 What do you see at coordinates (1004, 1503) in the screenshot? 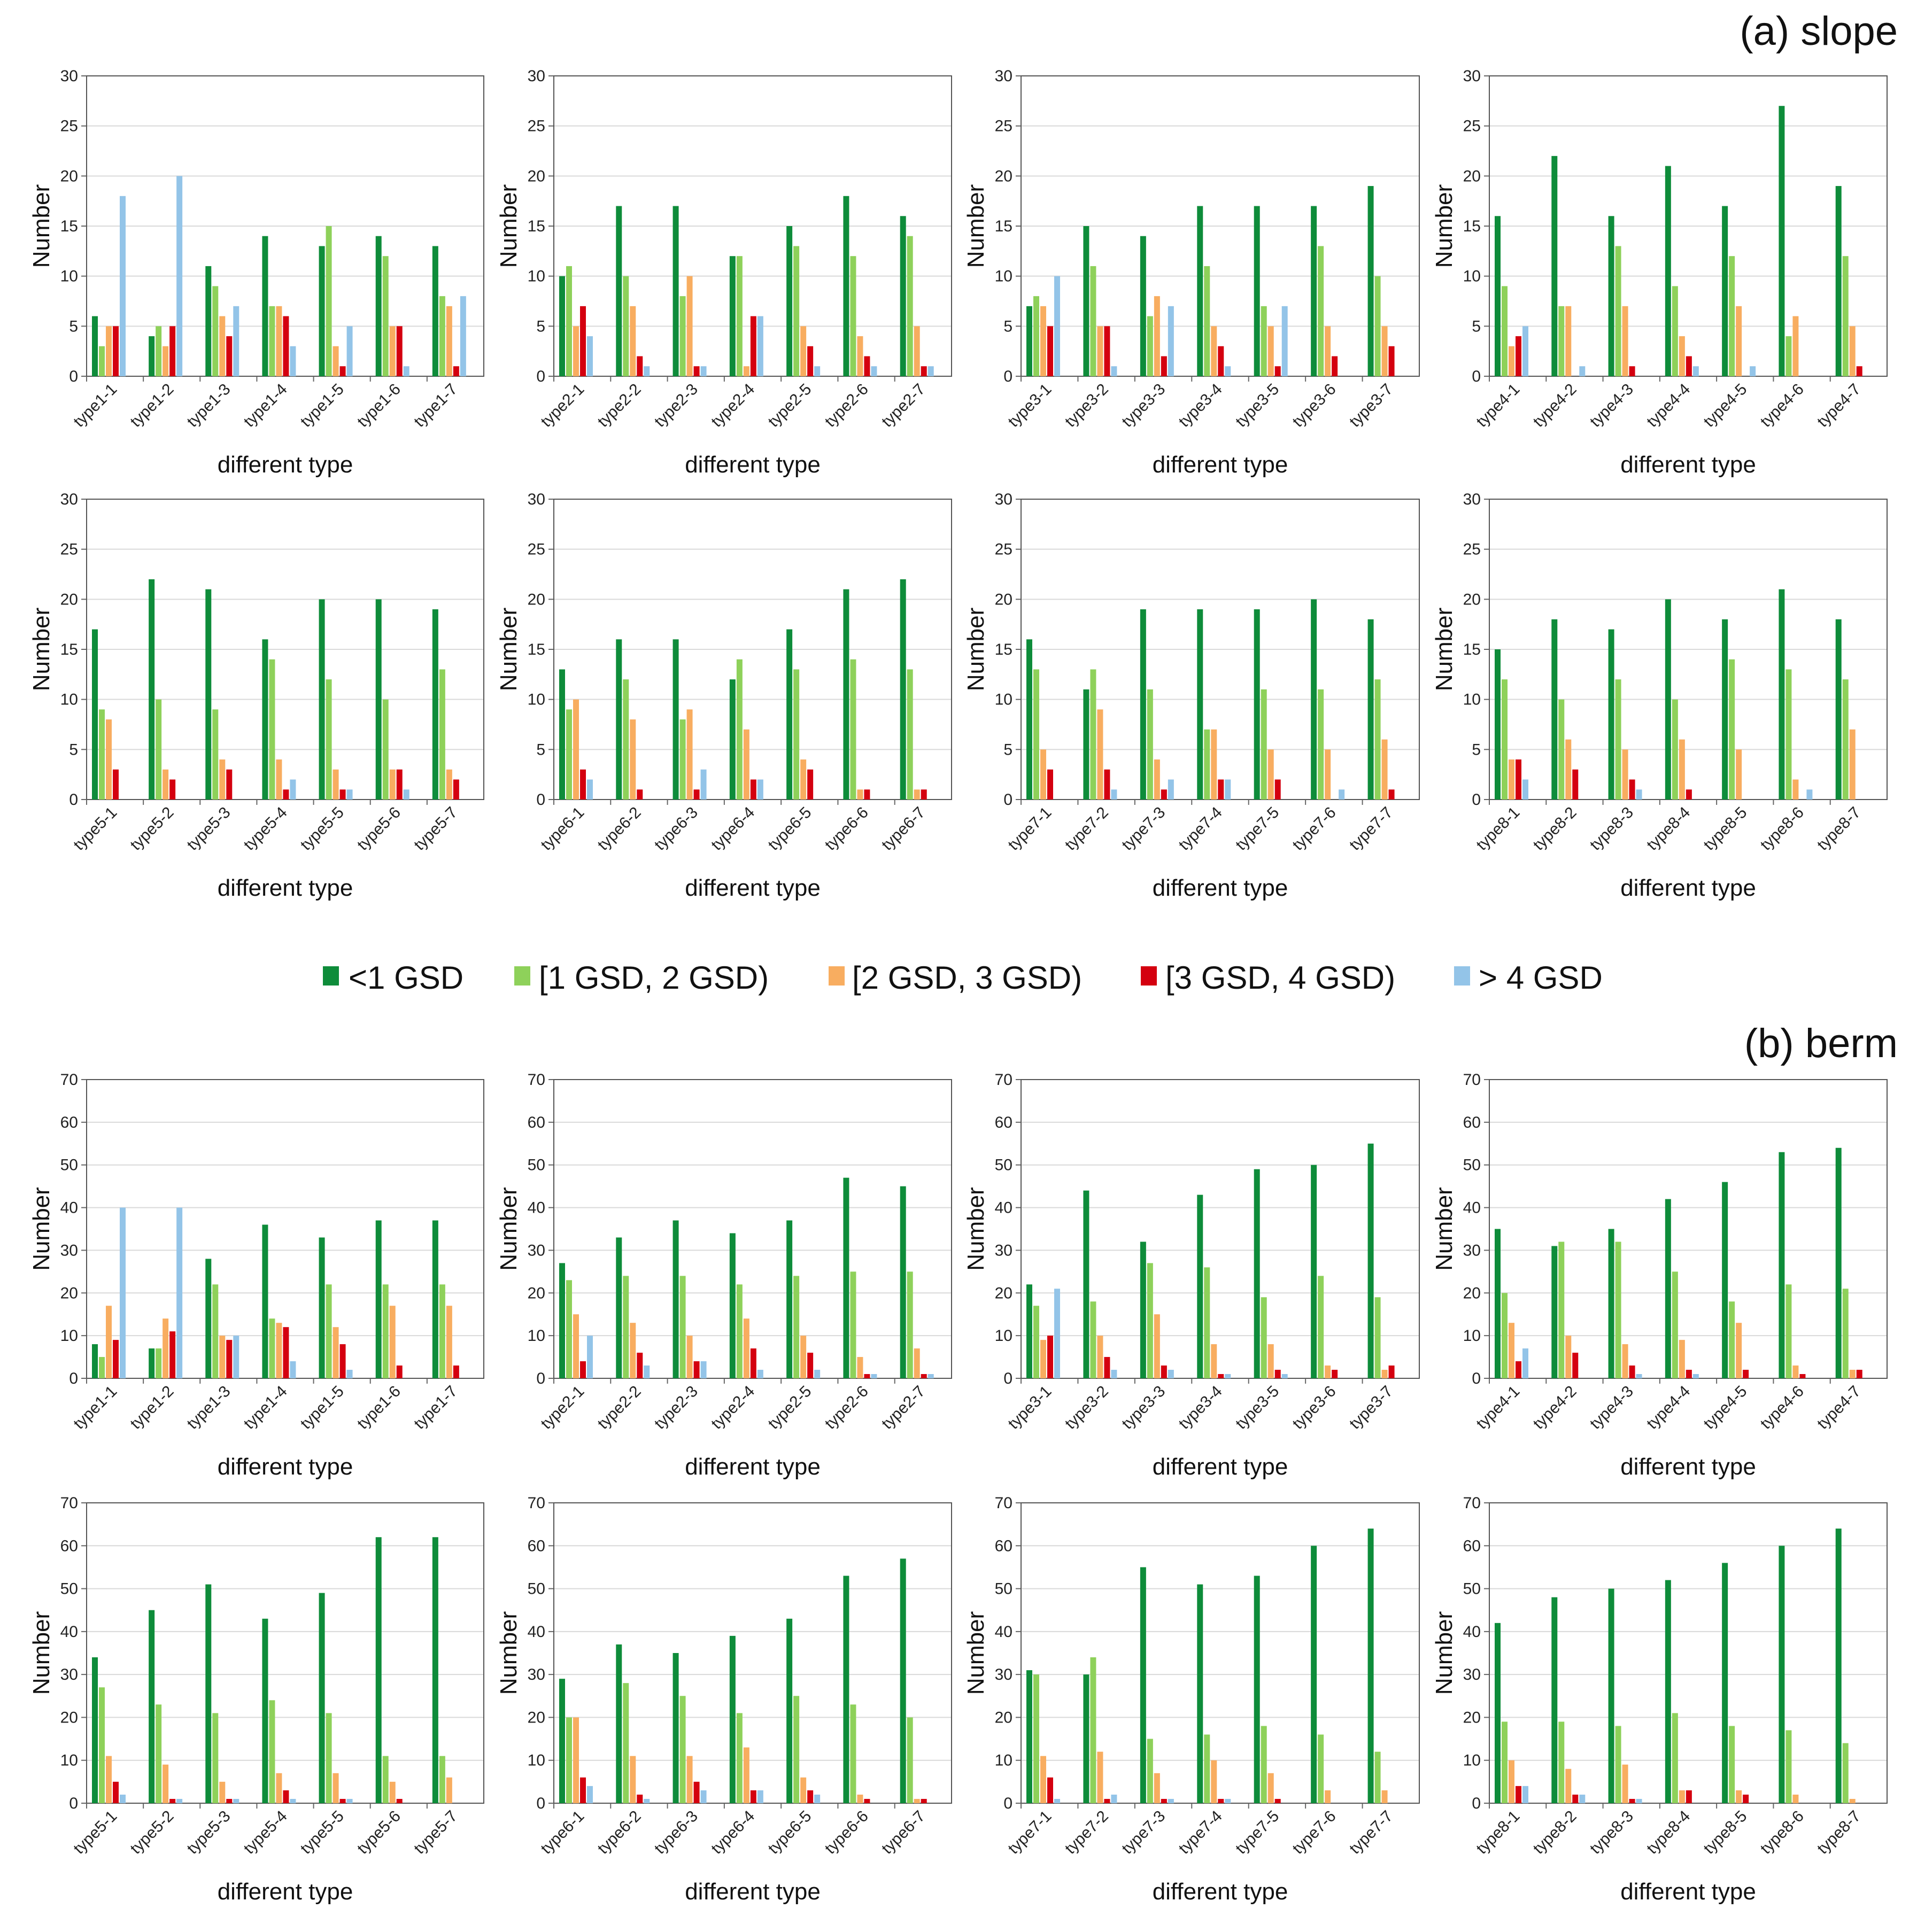
I see `y-tick-label: 70` at bounding box center [1004, 1503].